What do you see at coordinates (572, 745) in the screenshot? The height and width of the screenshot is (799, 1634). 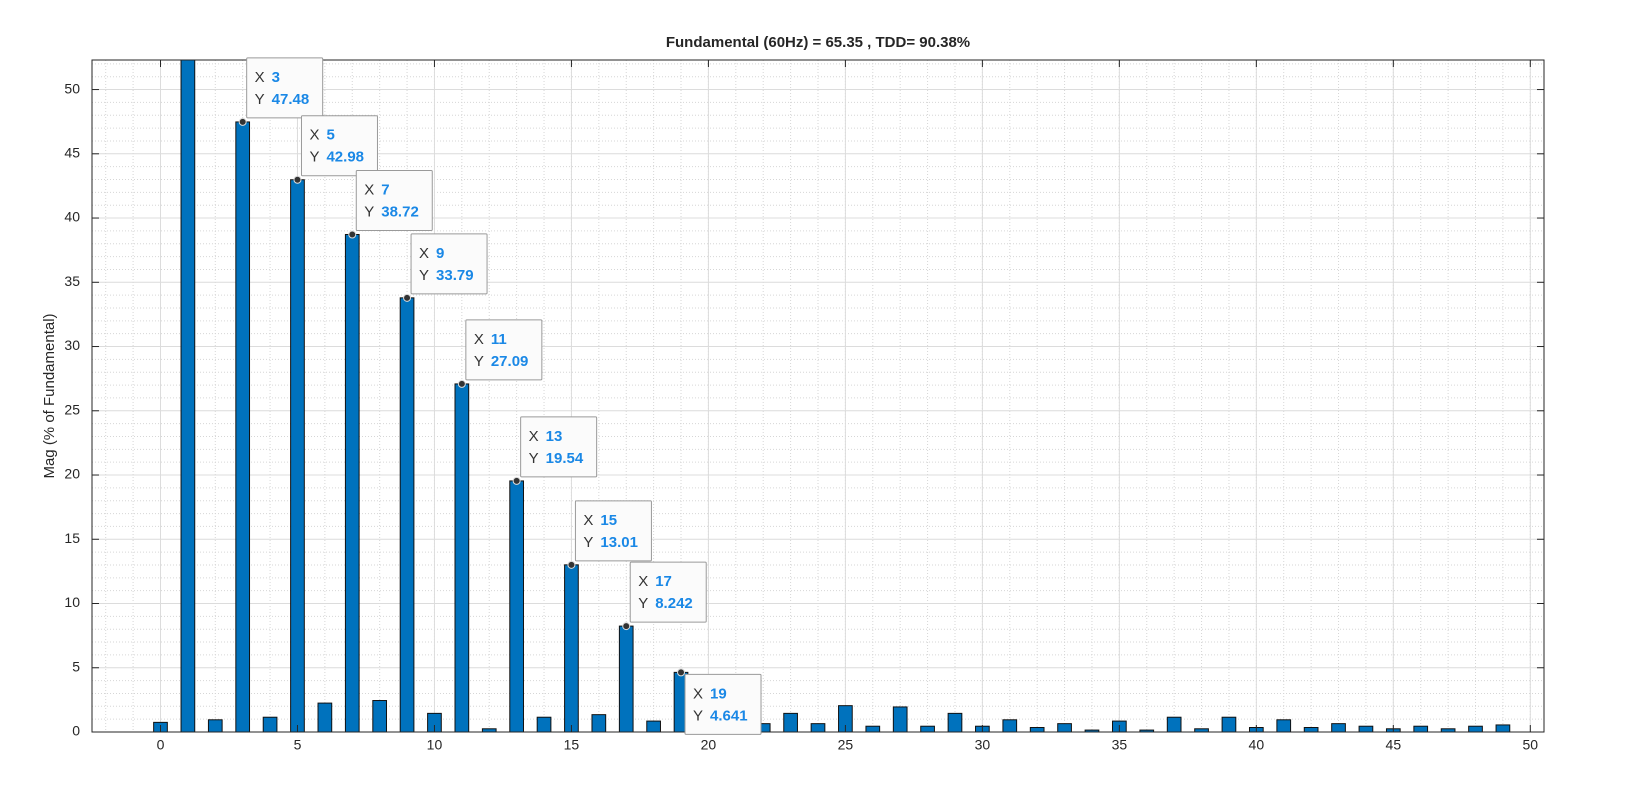 I see `x-tick-label: 15` at bounding box center [572, 745].